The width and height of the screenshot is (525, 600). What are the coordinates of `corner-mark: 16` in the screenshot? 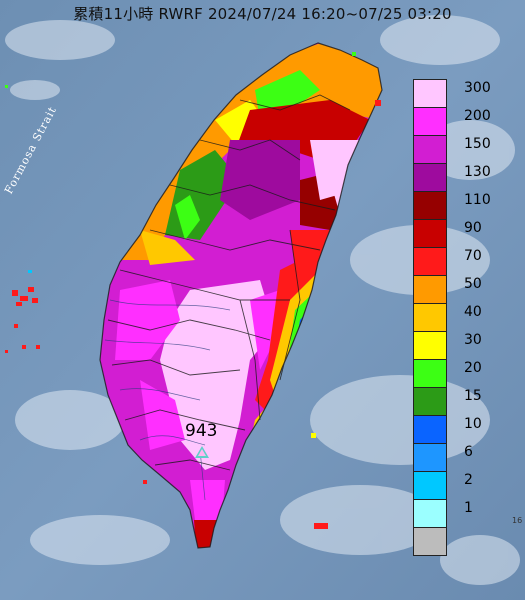 It's located at (517, 520).